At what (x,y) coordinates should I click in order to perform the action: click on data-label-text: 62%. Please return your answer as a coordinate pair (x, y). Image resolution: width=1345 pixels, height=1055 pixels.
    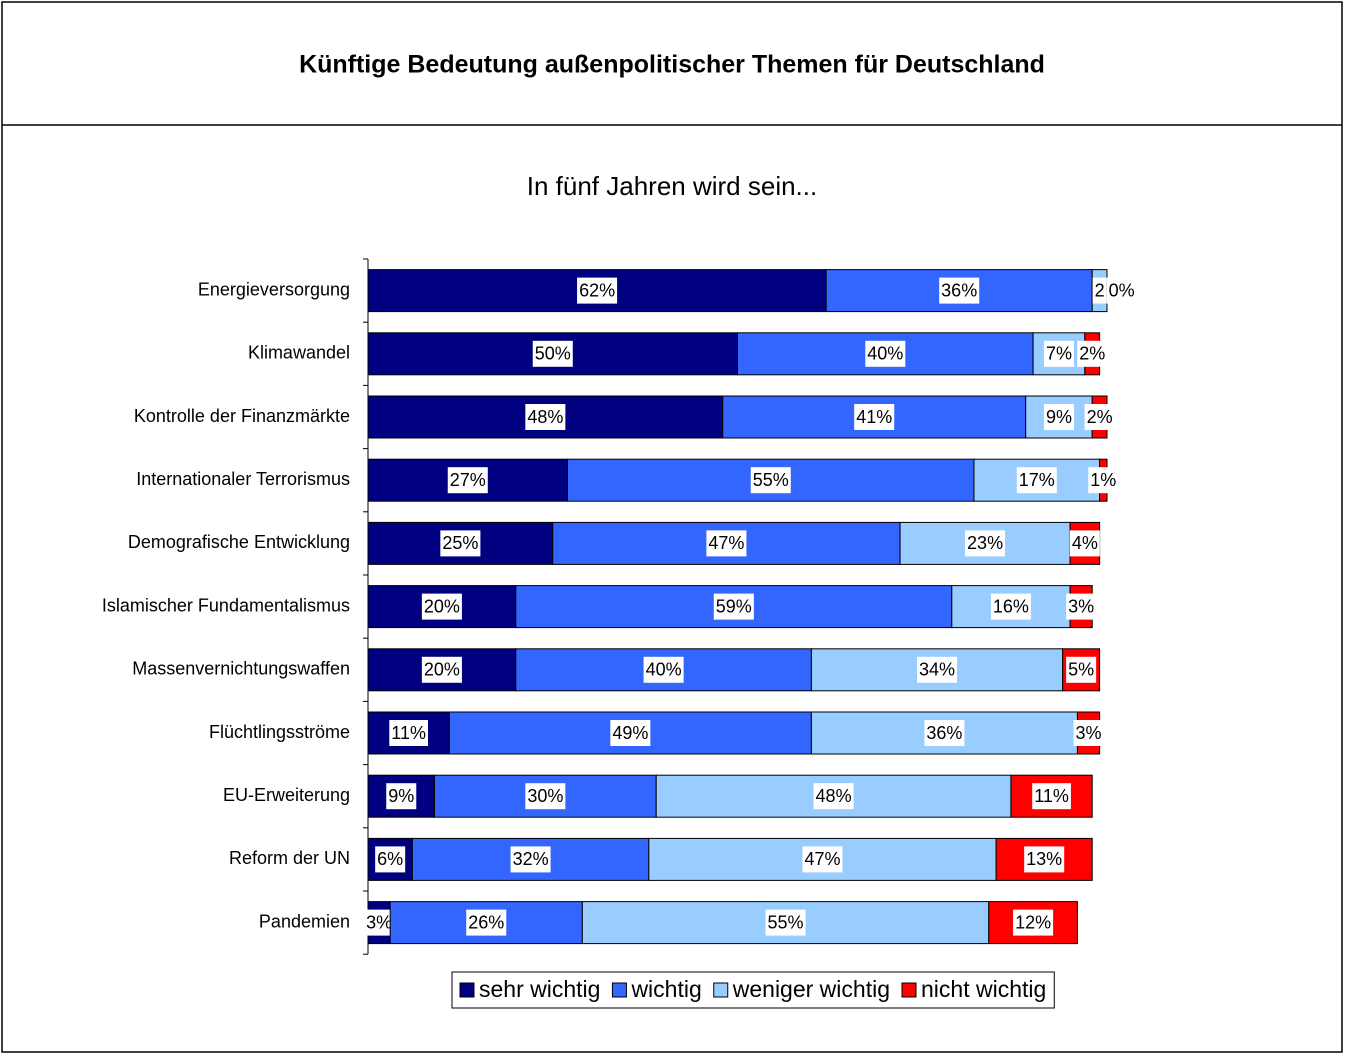
    Looking at the image, I should click on (597, 290).